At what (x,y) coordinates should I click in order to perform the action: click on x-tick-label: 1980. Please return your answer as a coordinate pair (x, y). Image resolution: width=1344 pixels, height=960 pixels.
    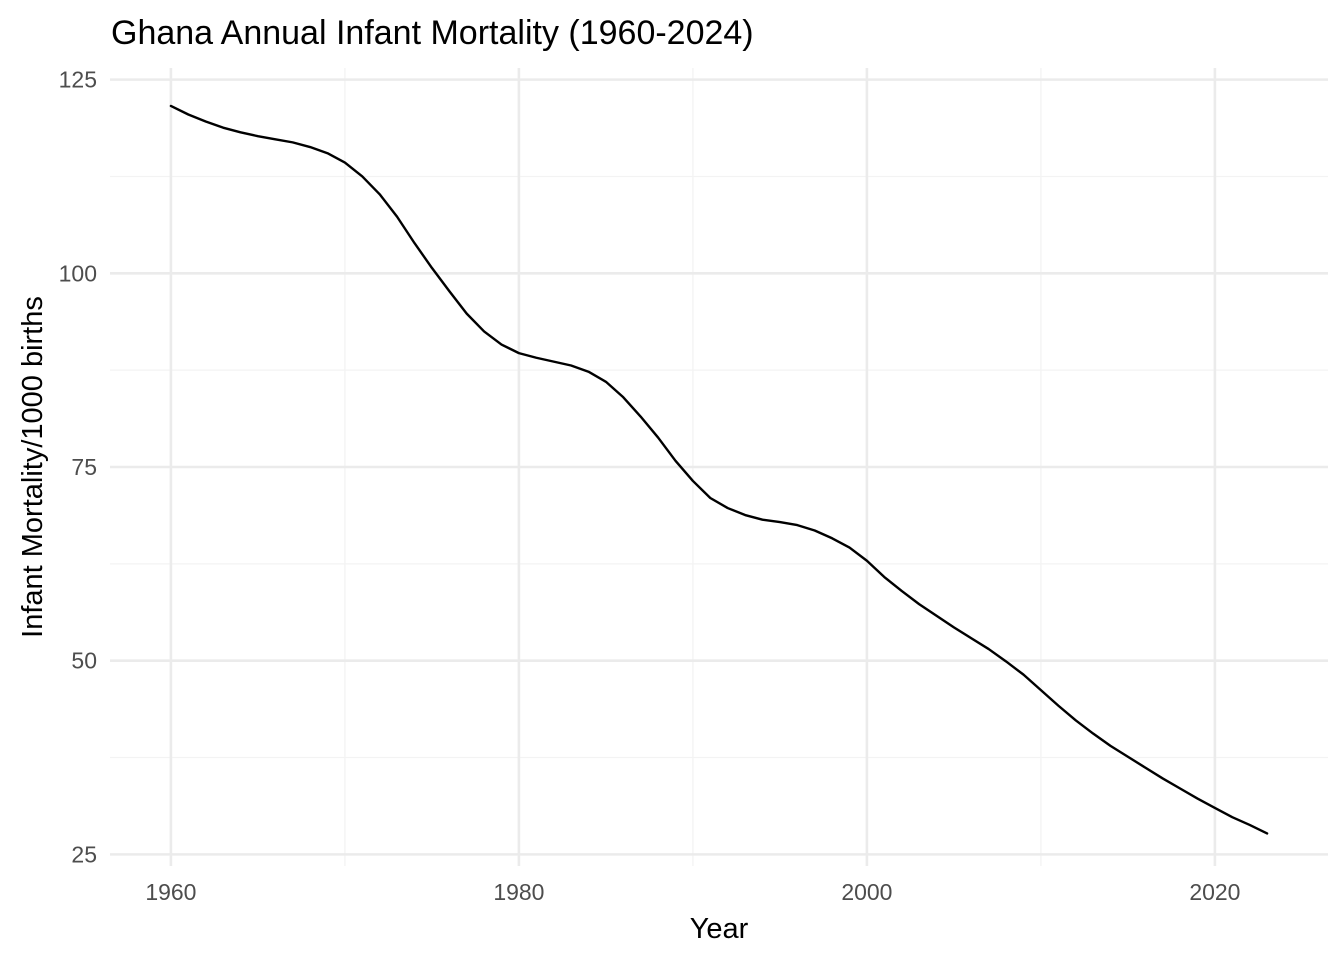
    Looking at the image, I should click on (518, 892).